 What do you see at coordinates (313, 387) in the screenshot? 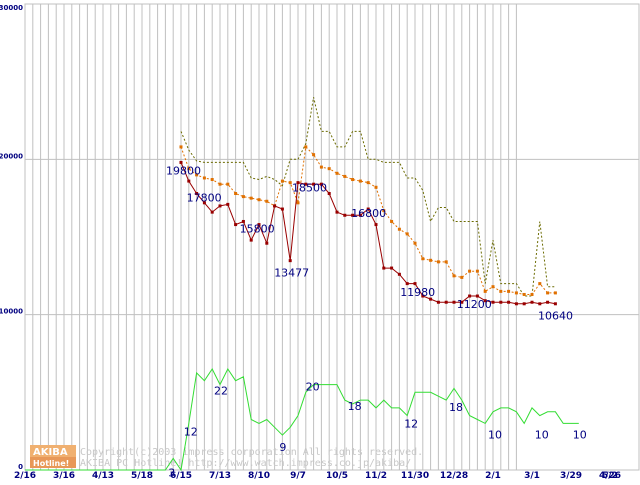
I see `data-label: 20` at bounding box center [313, 387].